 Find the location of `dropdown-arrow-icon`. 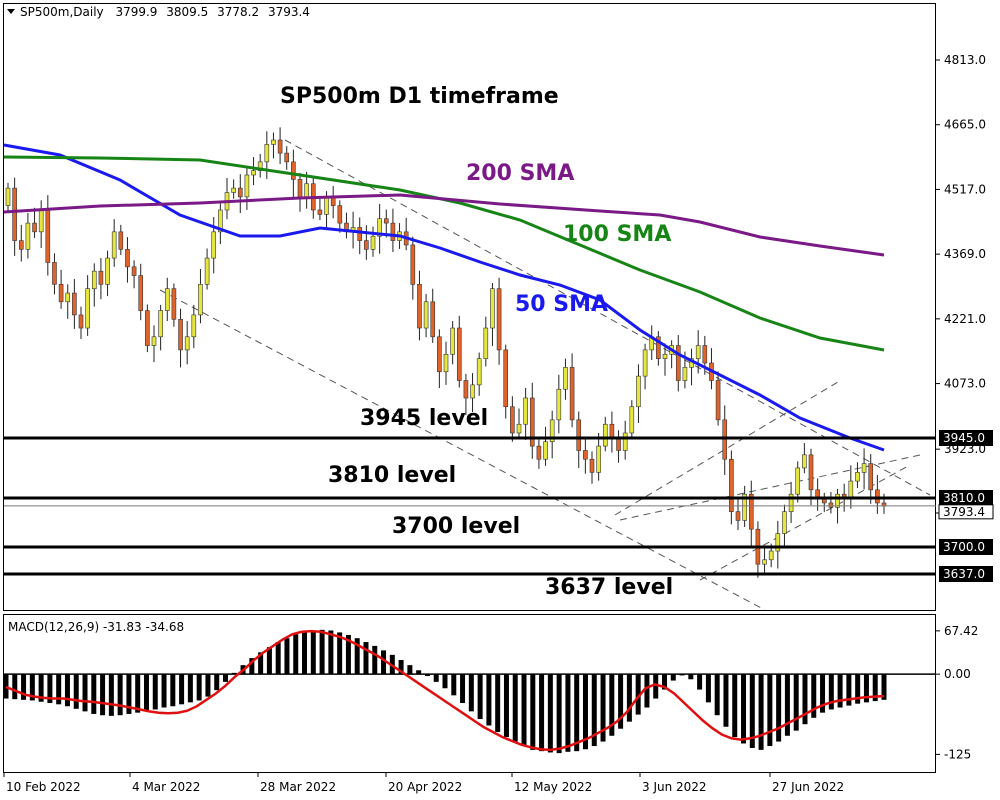

dropdown-arrow-icon is located at coordinates (11, 11).